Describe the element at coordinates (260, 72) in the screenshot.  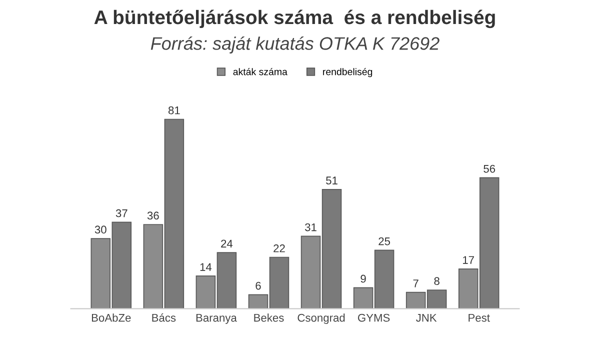
I see `legend-label: akták száma` at that location.